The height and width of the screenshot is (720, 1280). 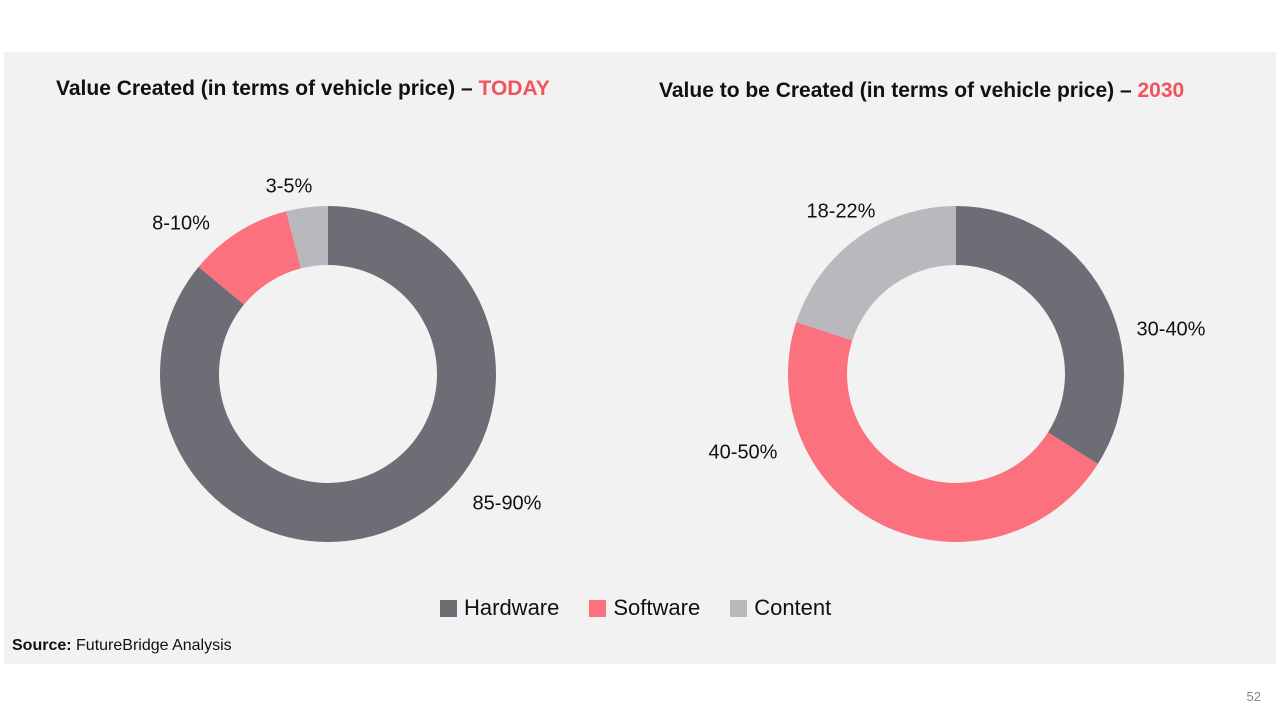 What do you see at coordinates (1253, 696) in the screenshot?
I see `page-number: 52` at bounding box center [1253, 696].